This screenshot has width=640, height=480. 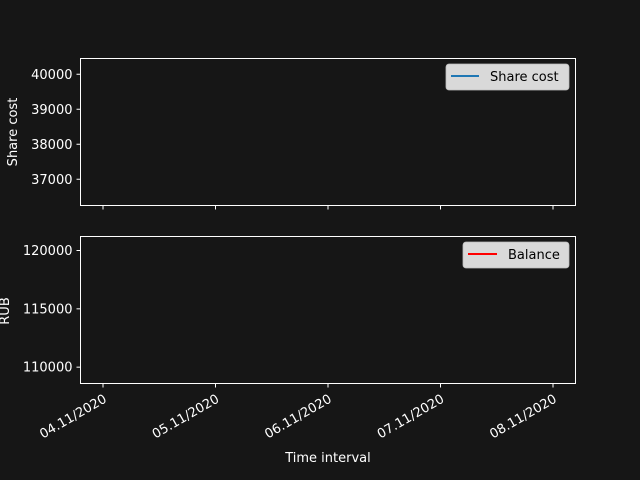 What do you see at coordinates (51, 75) in the screenshot?
I see `share-cost-ytick-label: 40000` at bounding box center [51, 75].